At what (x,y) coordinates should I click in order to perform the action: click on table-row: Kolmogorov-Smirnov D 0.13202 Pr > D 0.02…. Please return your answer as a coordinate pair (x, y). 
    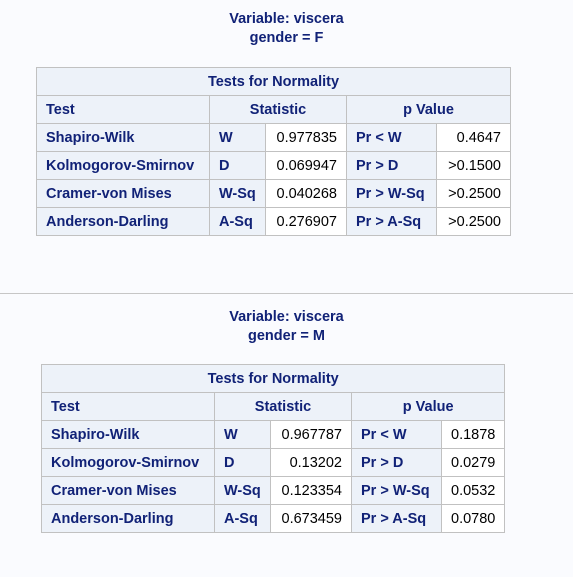
    Looking at the image, I should click on (273, 462).